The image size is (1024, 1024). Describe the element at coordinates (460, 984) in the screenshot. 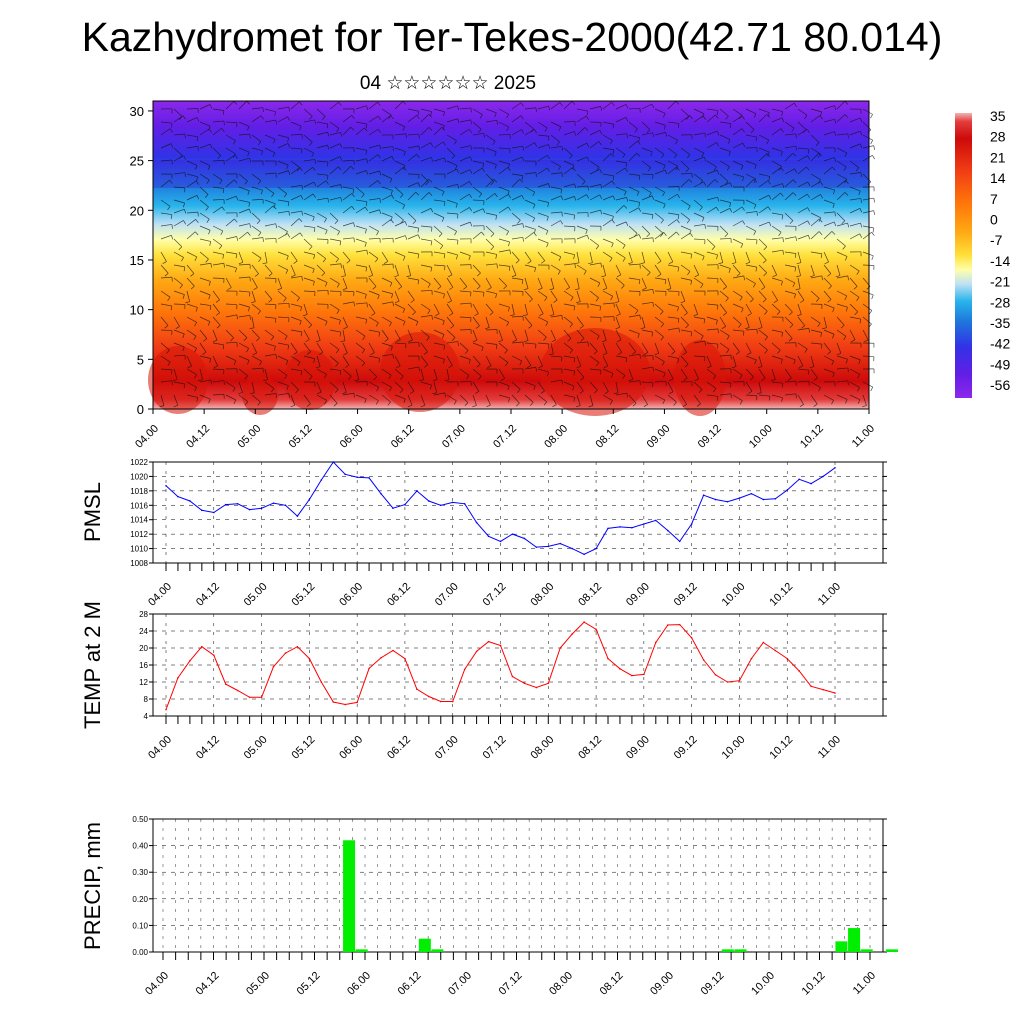

I see `precip-x-tick-label: 07.00` at that location.